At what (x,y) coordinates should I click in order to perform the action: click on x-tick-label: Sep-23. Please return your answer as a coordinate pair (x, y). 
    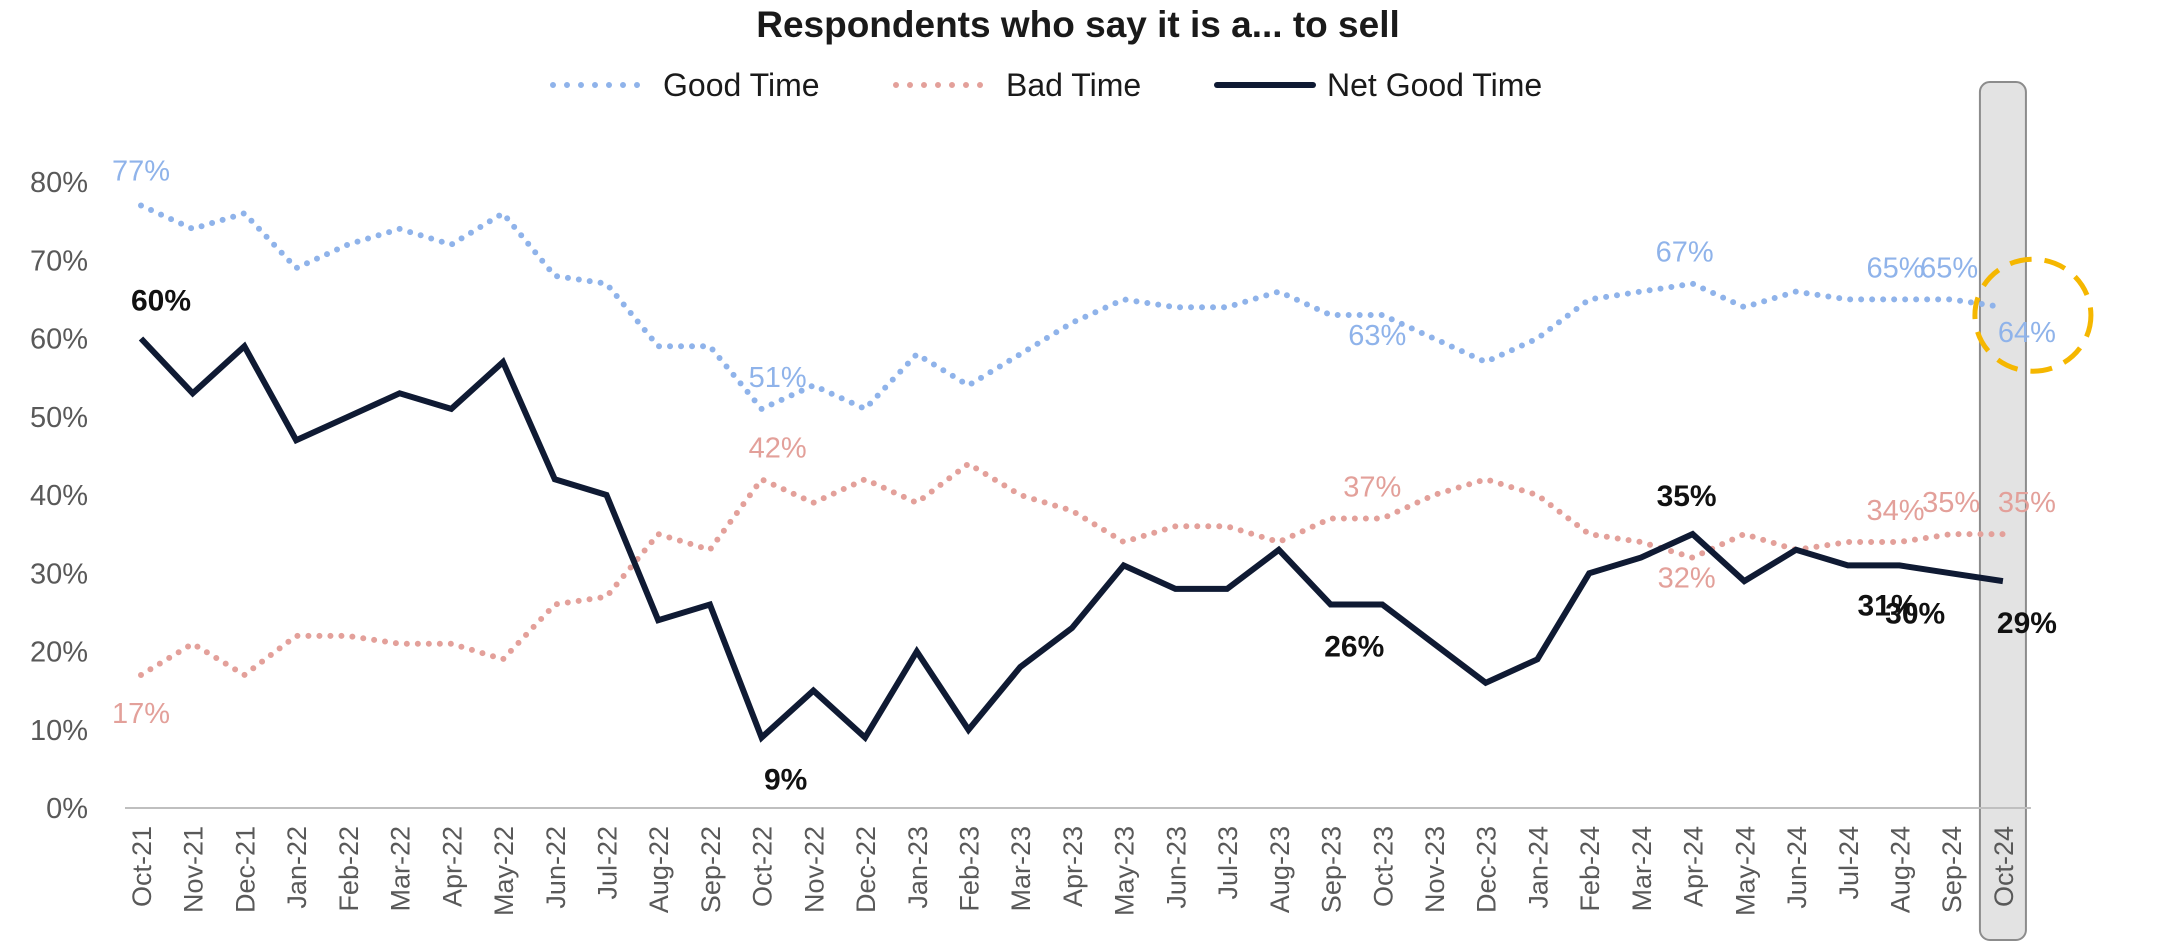
    Looking at the image, I should click on (1332, 869).